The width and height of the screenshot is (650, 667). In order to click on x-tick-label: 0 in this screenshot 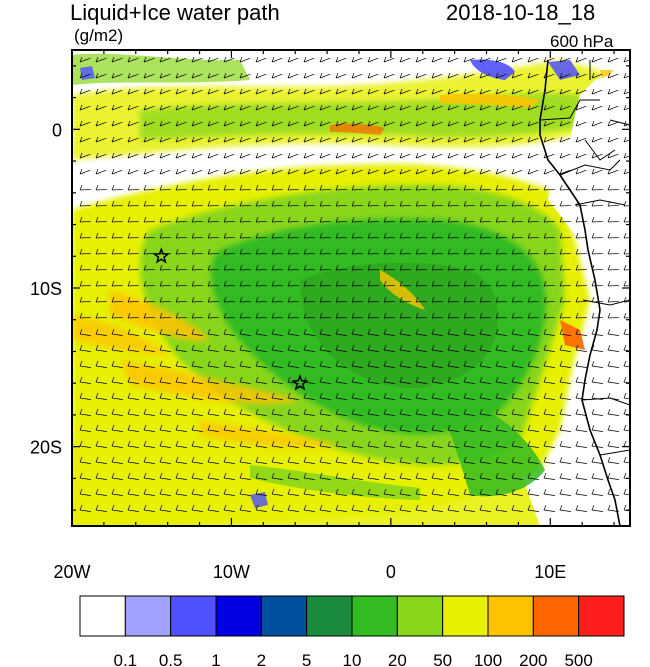, I will do `click(391, 572)`.